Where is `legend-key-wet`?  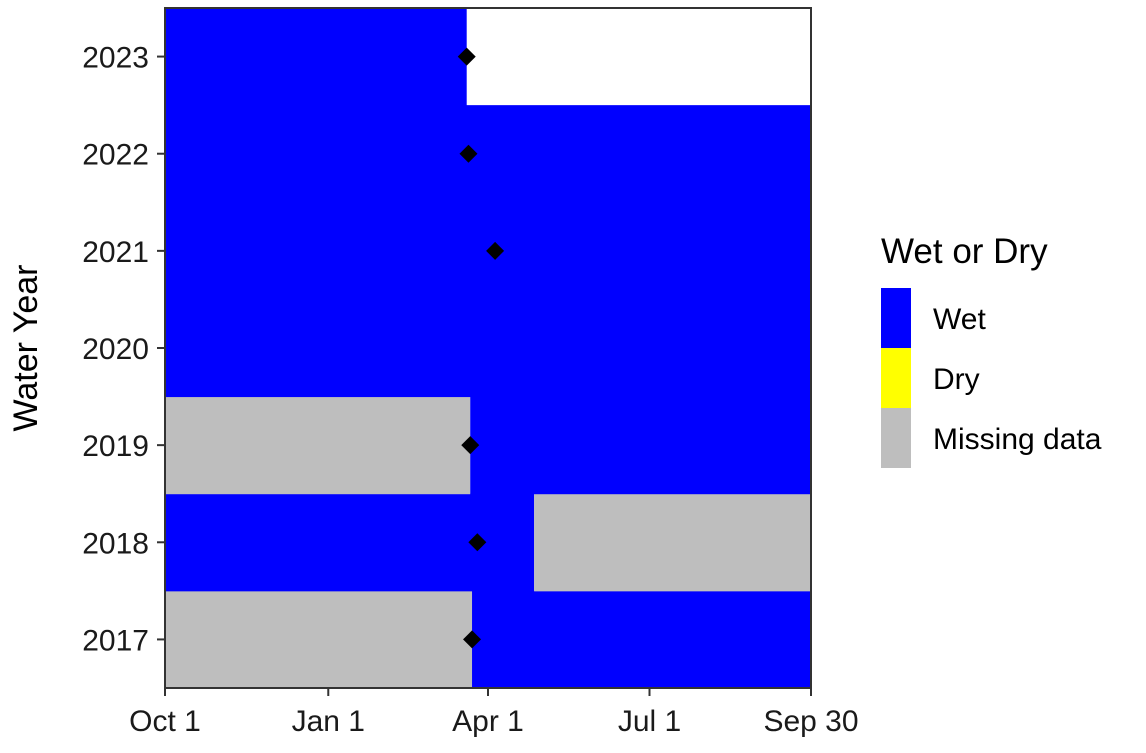 legend-key-wet is located at coordinates (896, 318).